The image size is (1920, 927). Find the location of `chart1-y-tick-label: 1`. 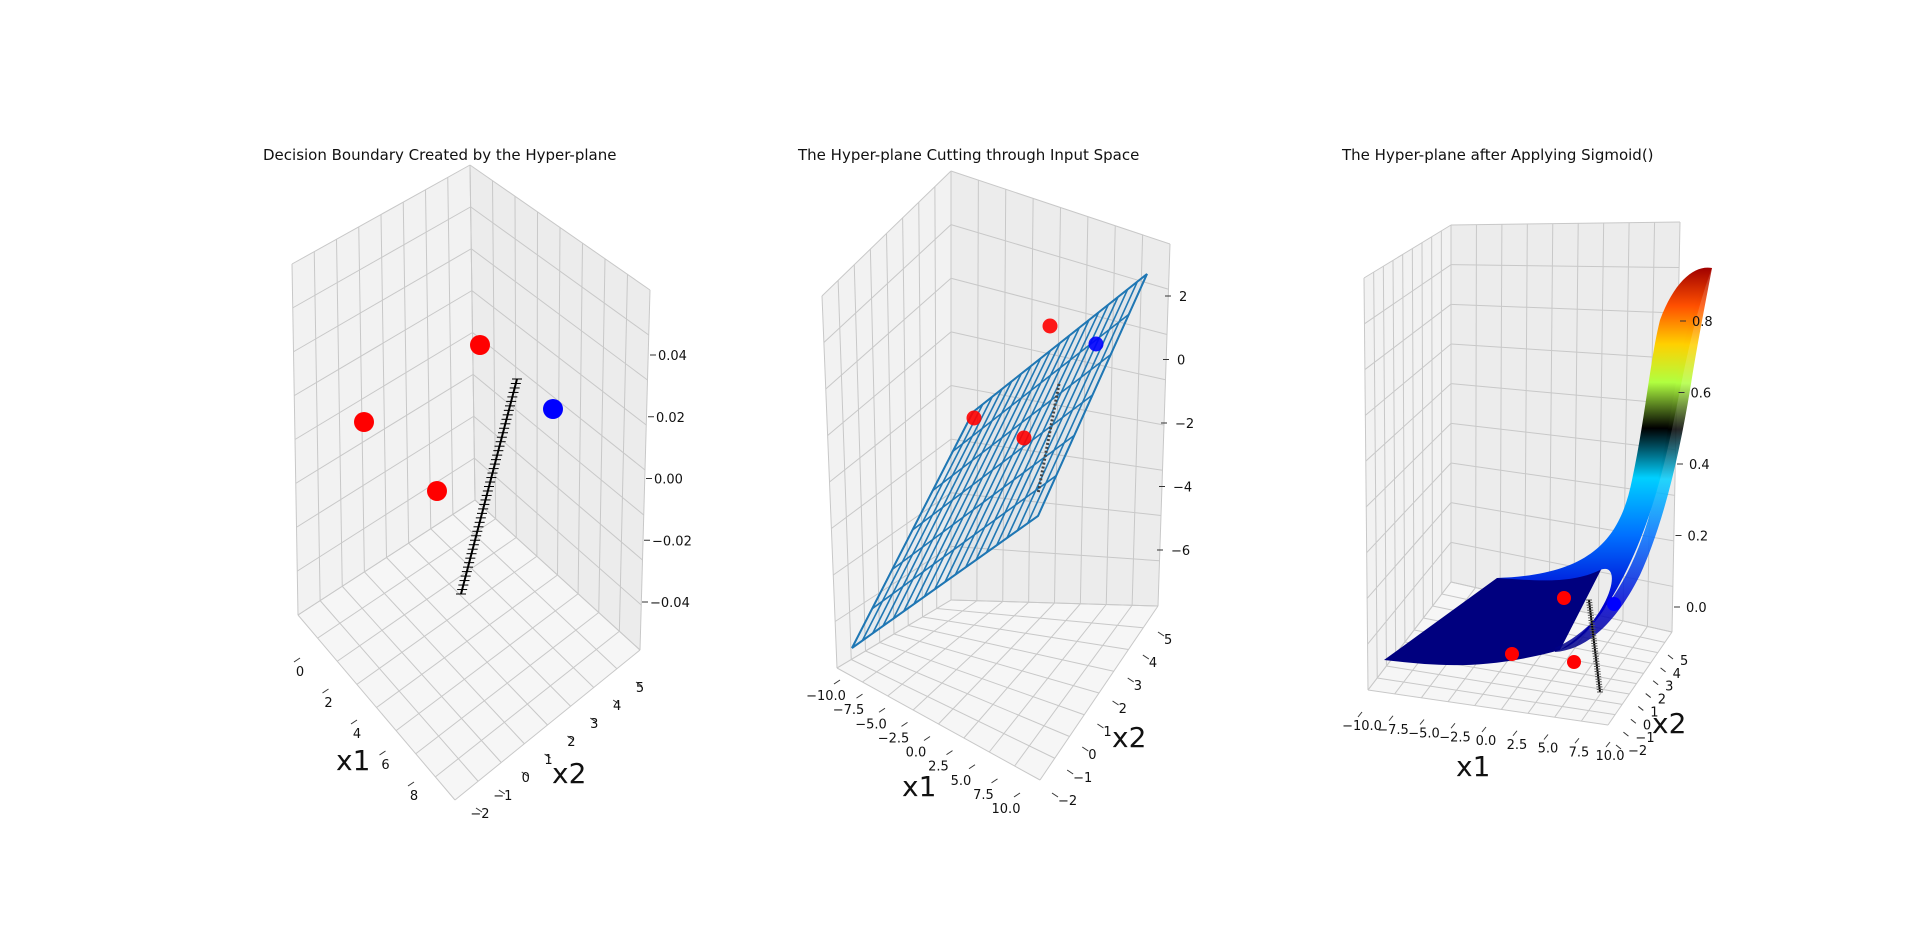

chart1-y-tick-label: 1 is located at coordinates (548, 760).